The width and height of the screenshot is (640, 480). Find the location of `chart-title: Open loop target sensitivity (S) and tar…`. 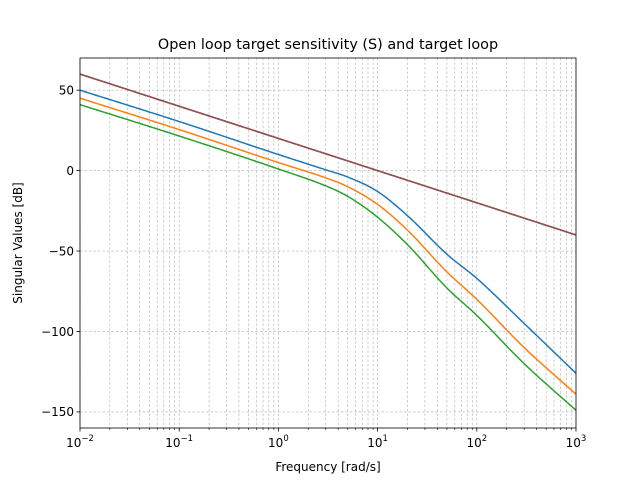

chart-title: Open loop target sensitivity (S) and tar… is located at coordinates (328, 45).